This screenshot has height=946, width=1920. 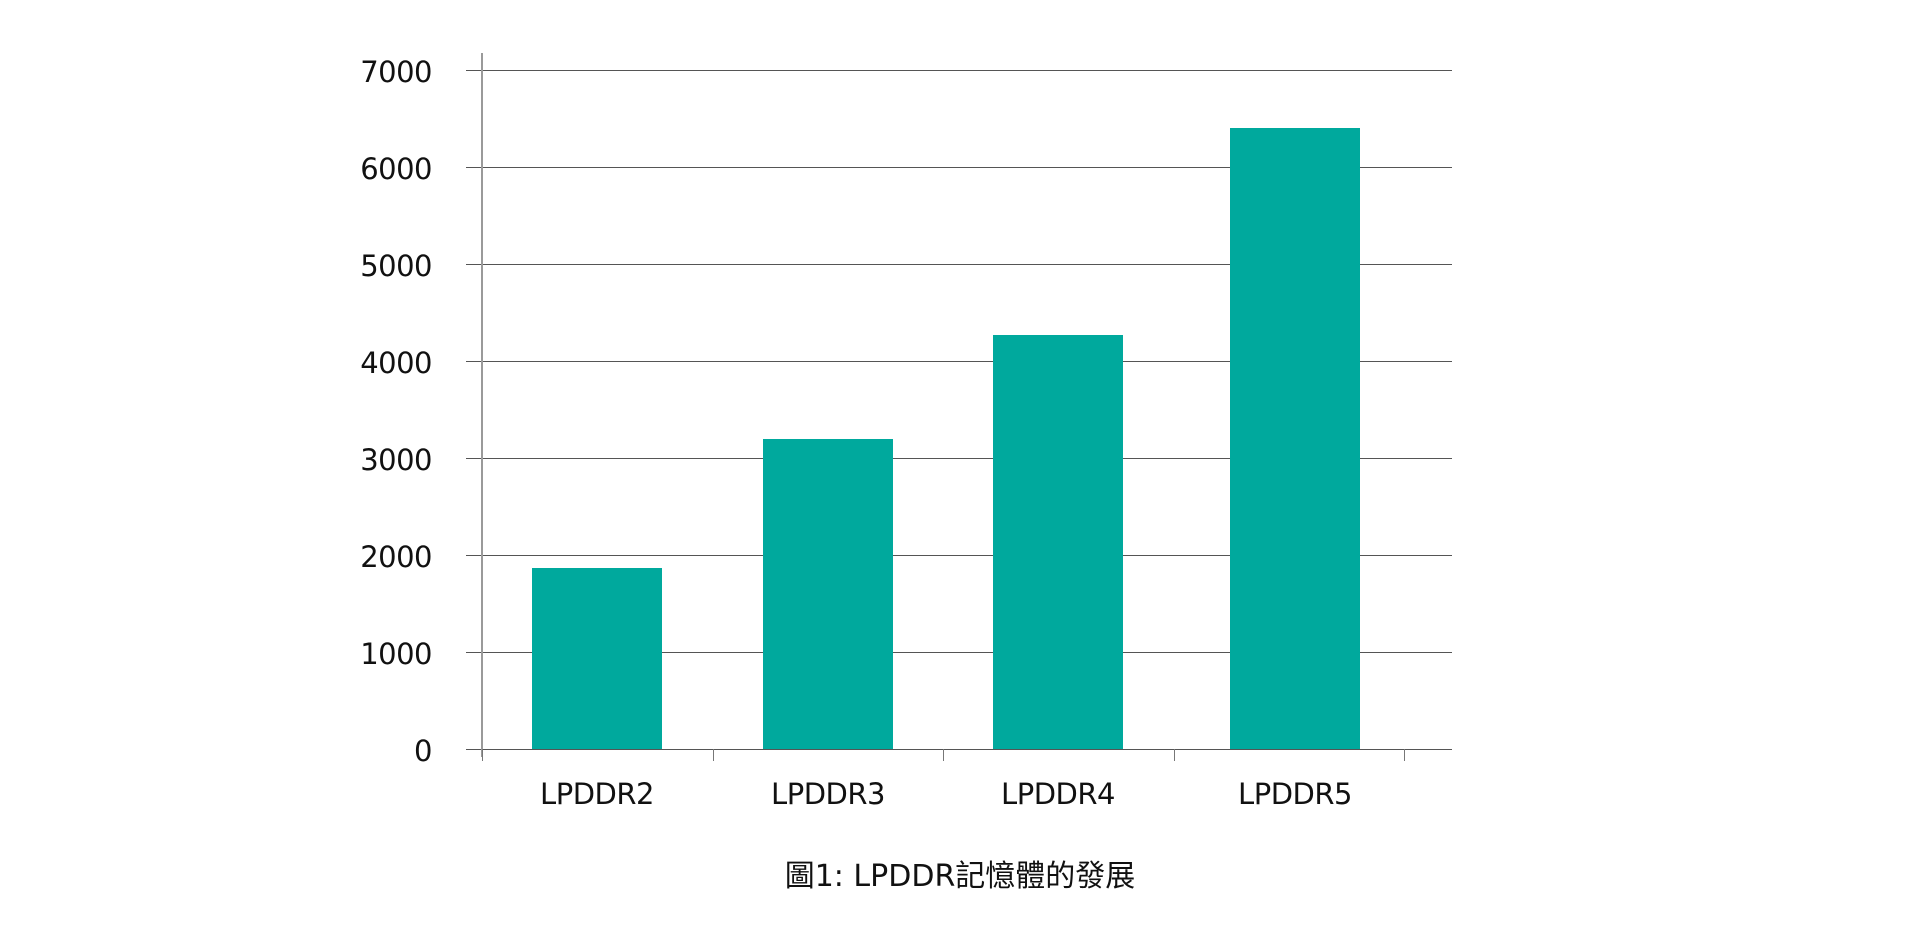 I want to click on y-tick-label: 6000, so click(x=396, y=169).